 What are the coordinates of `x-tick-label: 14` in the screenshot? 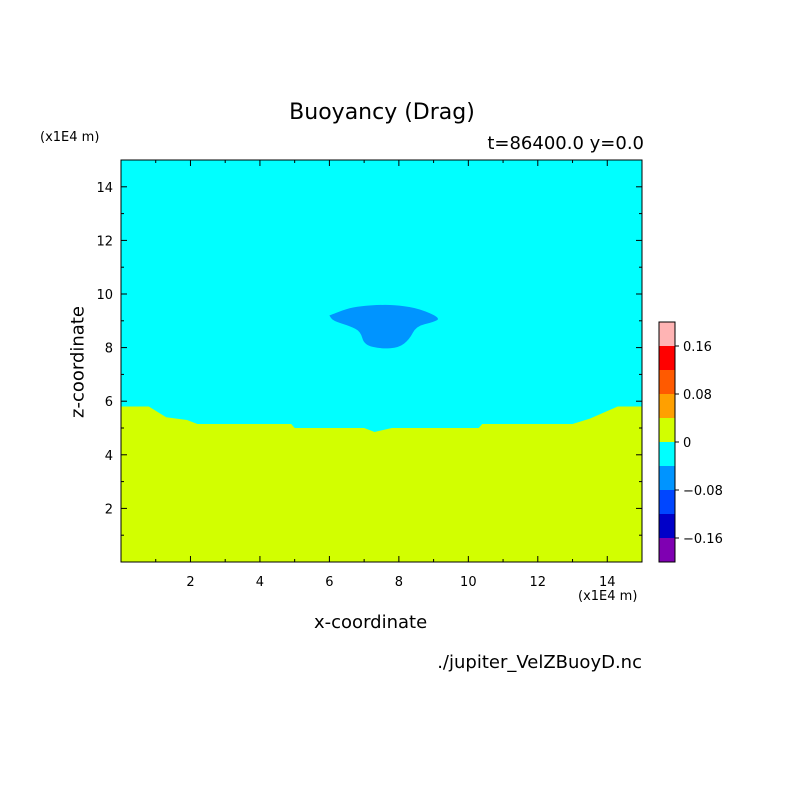 It's located at (607, 582).